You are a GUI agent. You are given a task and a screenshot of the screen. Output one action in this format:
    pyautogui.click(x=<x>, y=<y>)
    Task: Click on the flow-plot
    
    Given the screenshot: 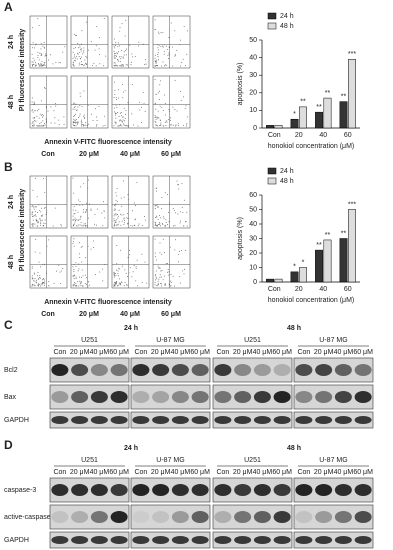 What is the action you would take?
    pyautogui.click(x=89, y=262)
    